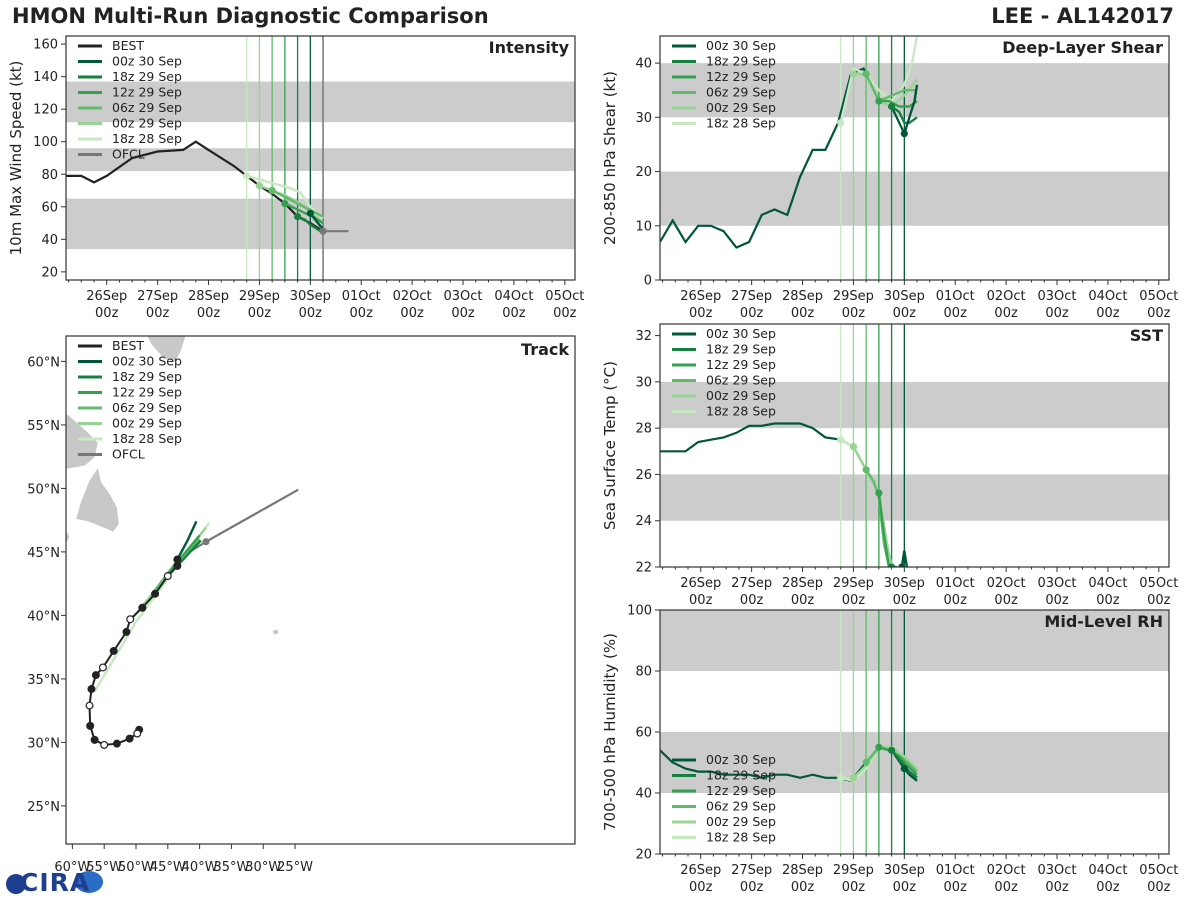 The width and height of the screenshot is (1200, 900). Describe the element at coordinates (802, 296) in the screenshot. I see `shear-xtick-label: 28Sep` at that location.